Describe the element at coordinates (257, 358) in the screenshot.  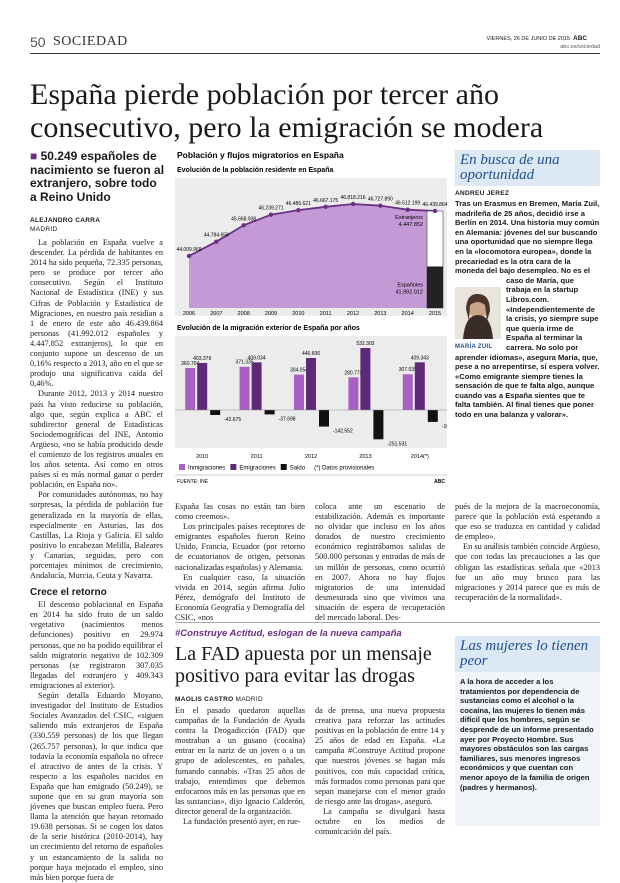
I see `value-label: 409.034` at that location.